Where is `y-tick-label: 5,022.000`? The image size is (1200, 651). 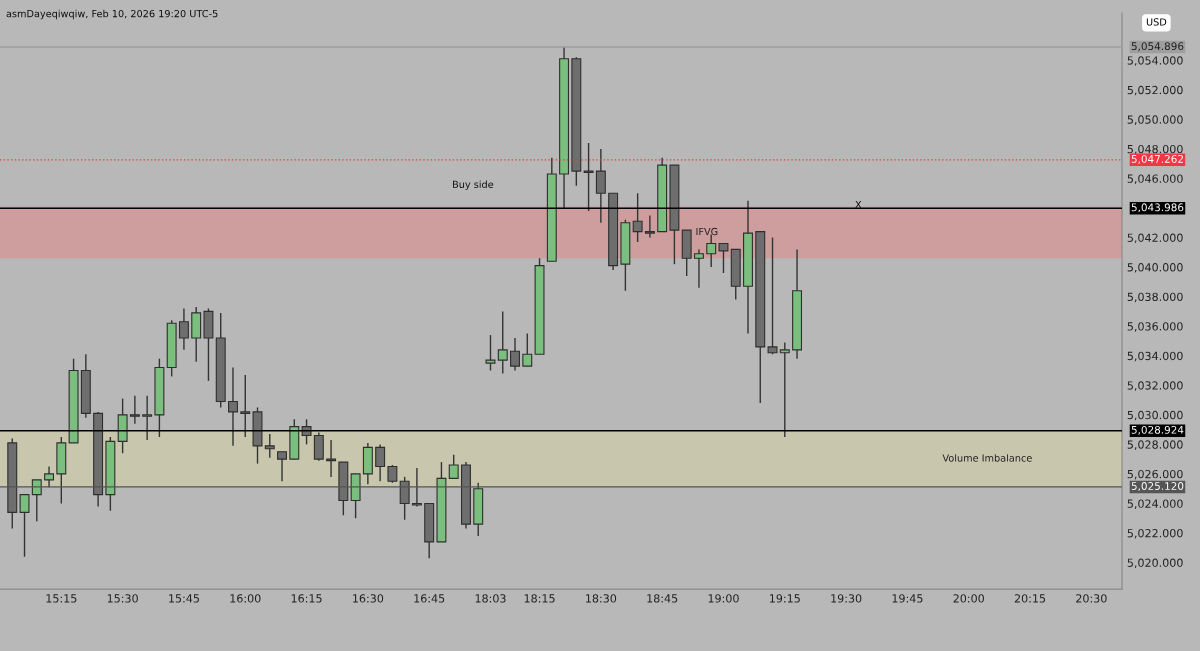 y-tick-label: 5,022.000 is located at coordinates (1155, 533).